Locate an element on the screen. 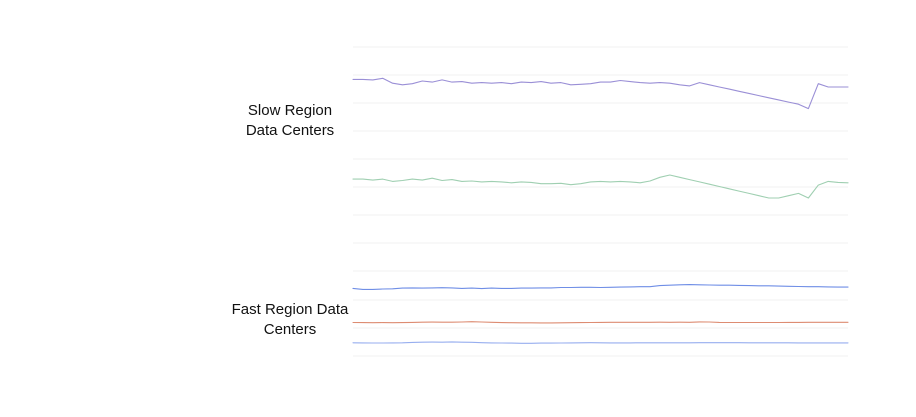  group-label-line: Fast Region Data is located at coordinates (290, 309).